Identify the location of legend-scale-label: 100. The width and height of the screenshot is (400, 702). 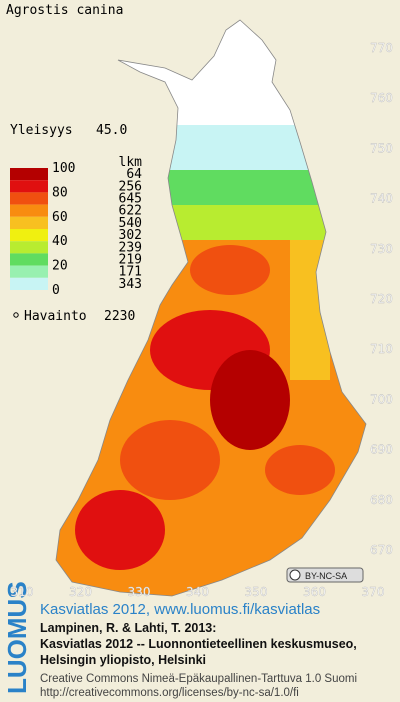
(63, 168).